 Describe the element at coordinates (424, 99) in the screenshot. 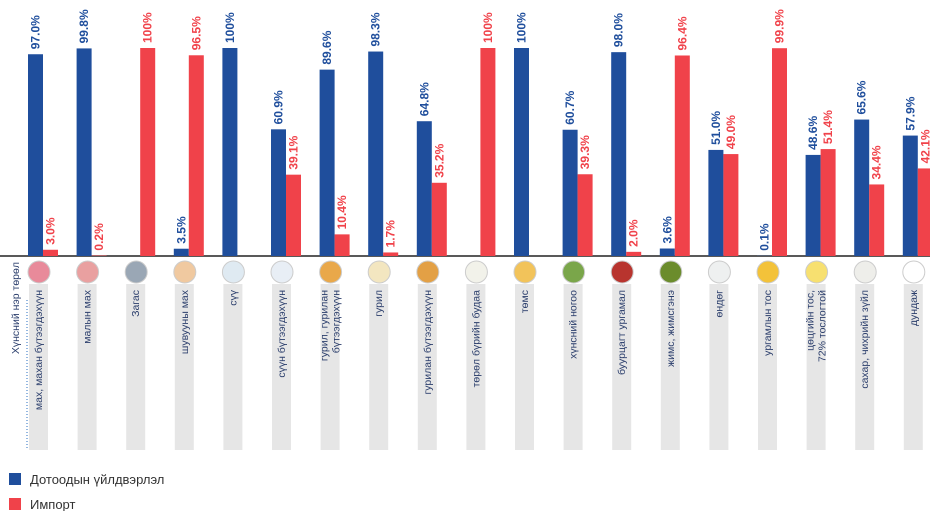

I see `value-label: 64.8%` at that location.